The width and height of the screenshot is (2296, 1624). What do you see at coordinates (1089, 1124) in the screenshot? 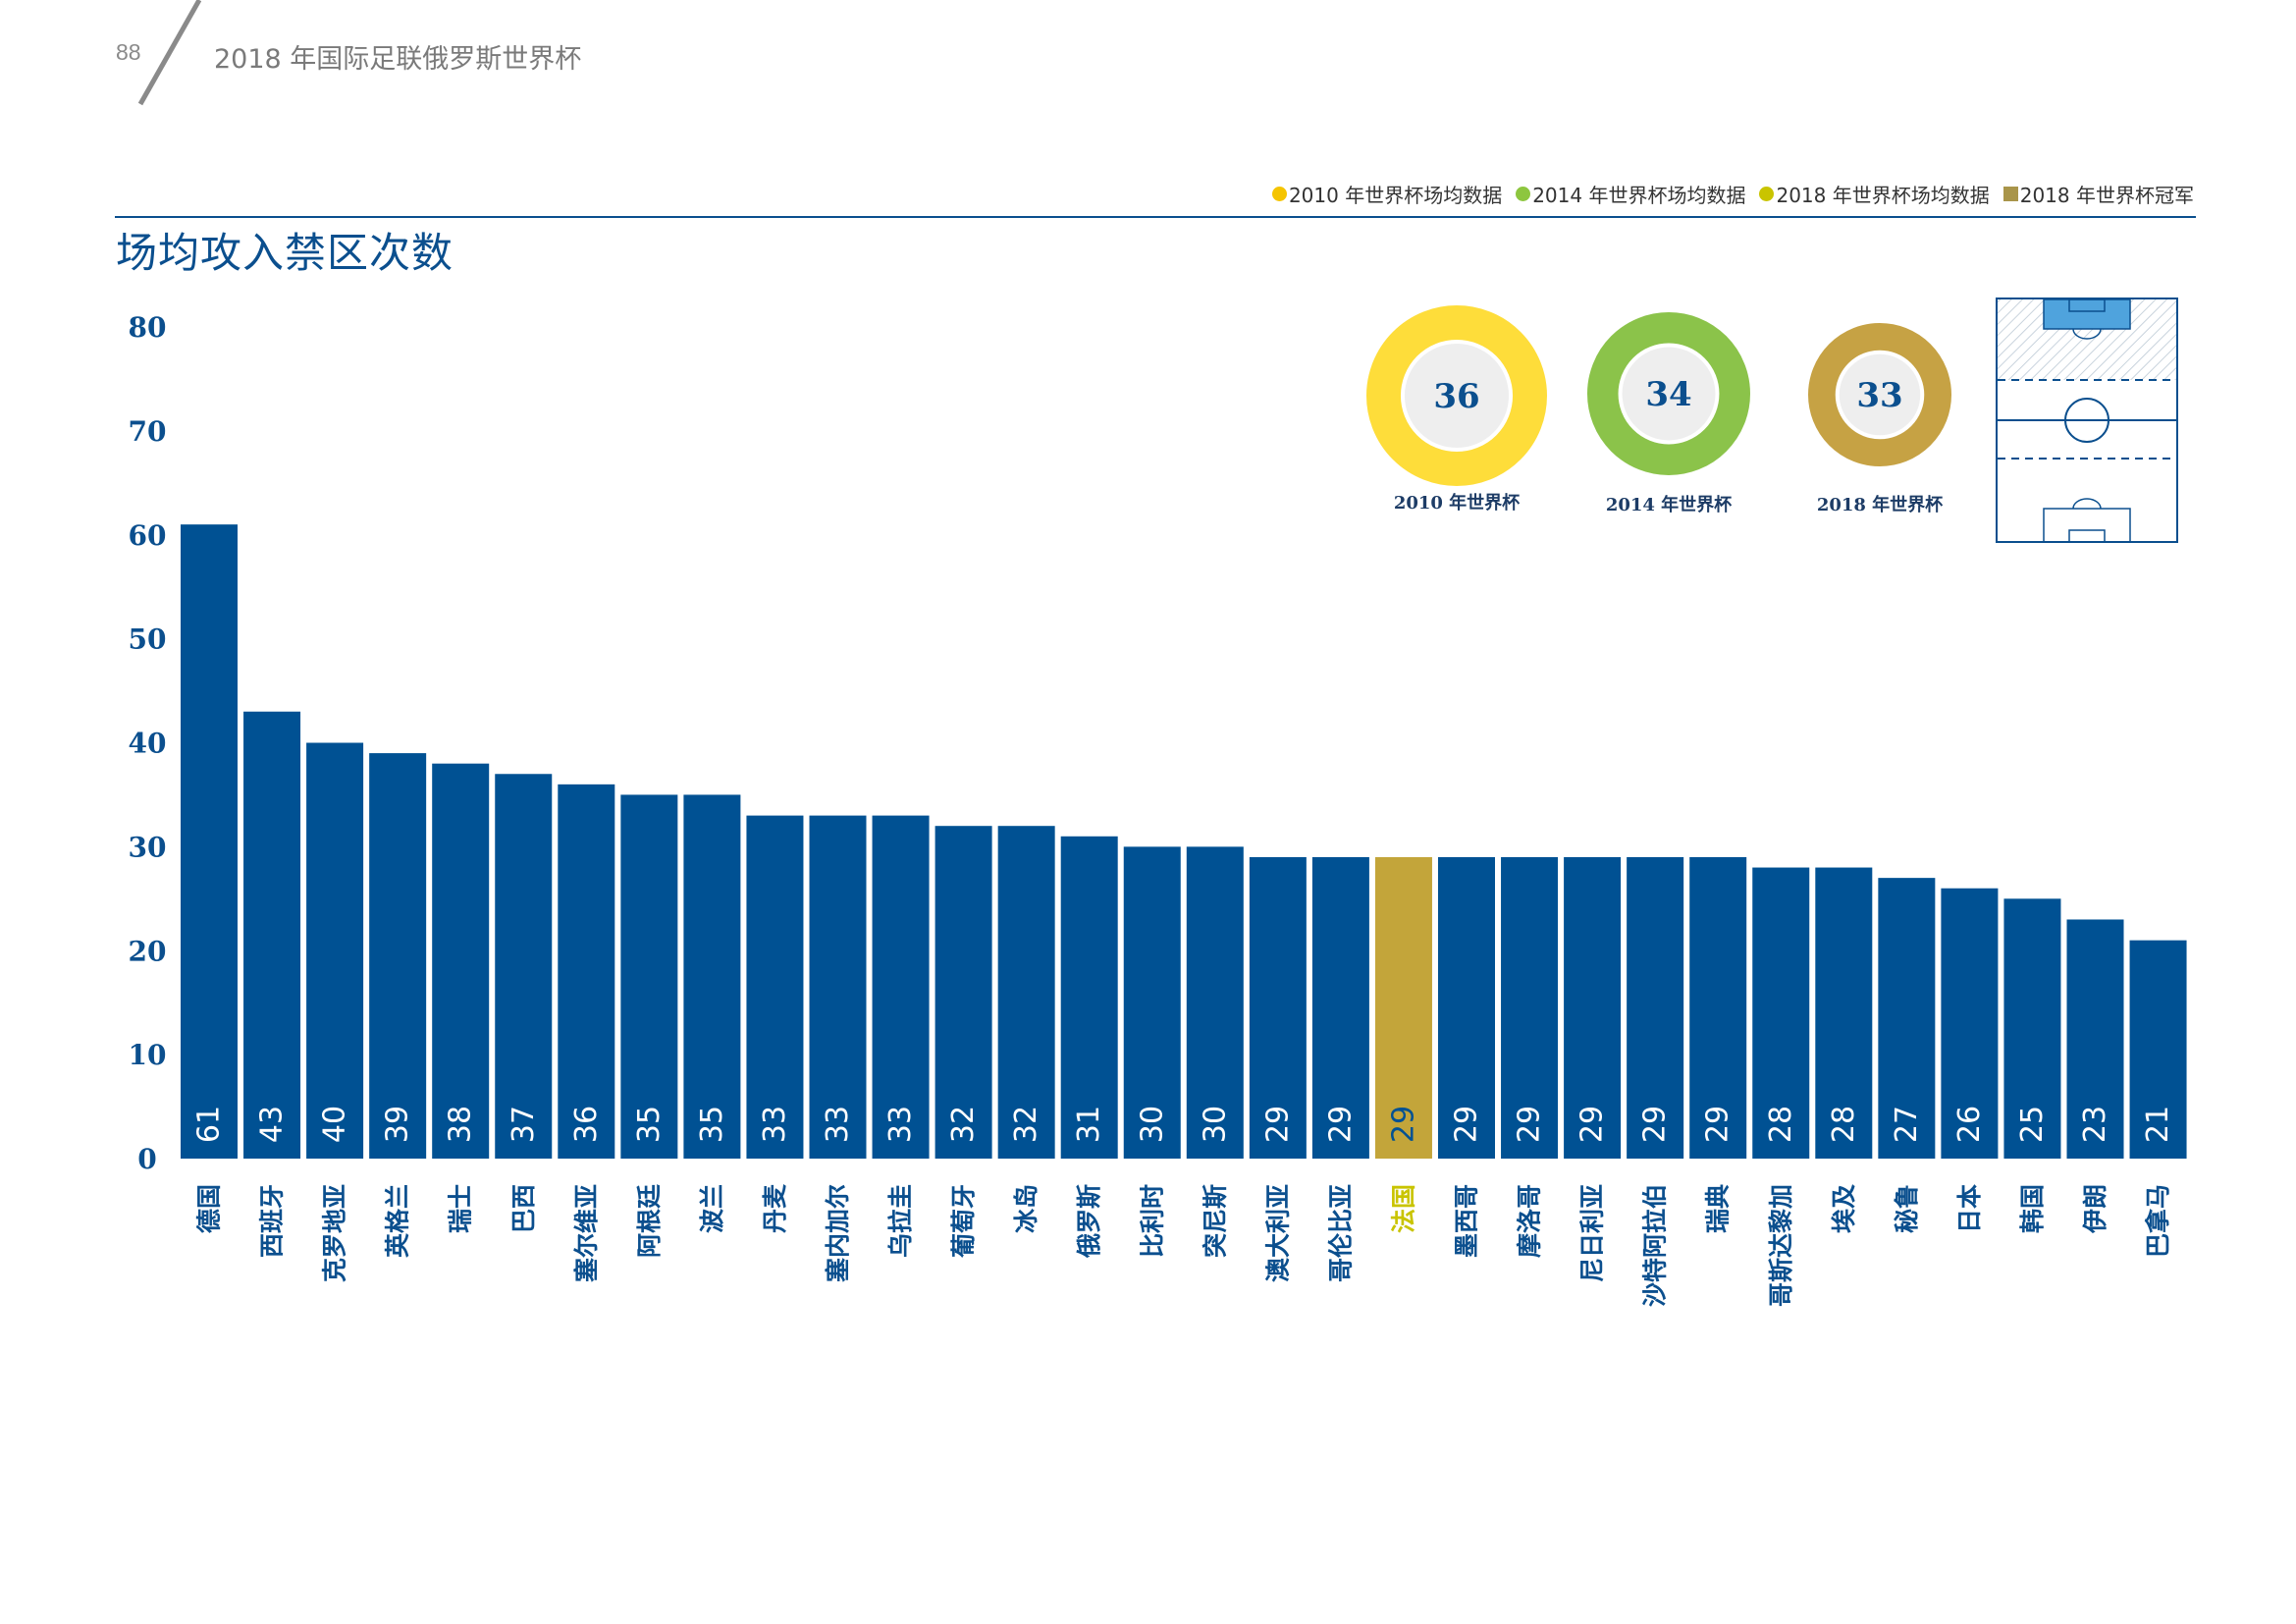
I see `bar-value-label: 31` at bounding box center [1089, 1124].